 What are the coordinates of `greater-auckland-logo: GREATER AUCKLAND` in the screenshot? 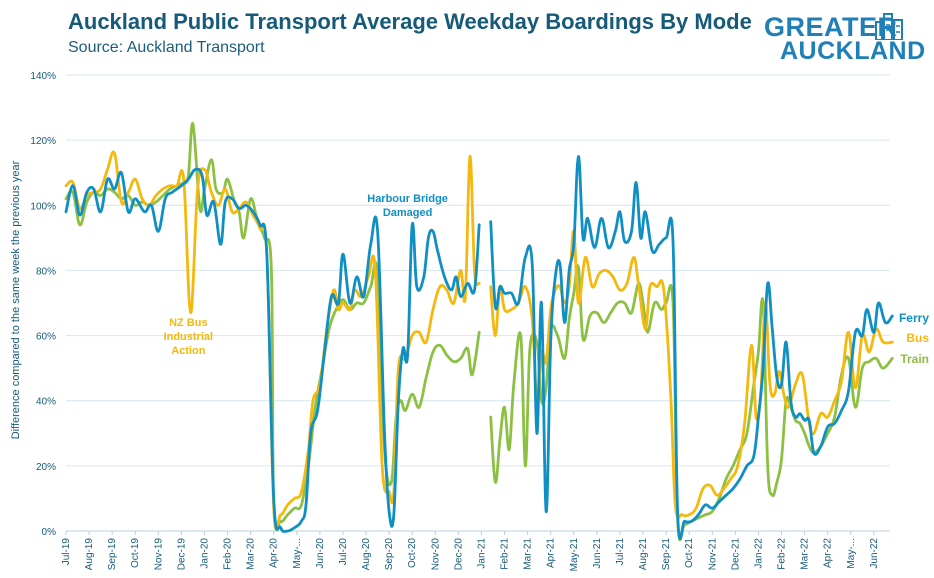 It's located at (843, 38).